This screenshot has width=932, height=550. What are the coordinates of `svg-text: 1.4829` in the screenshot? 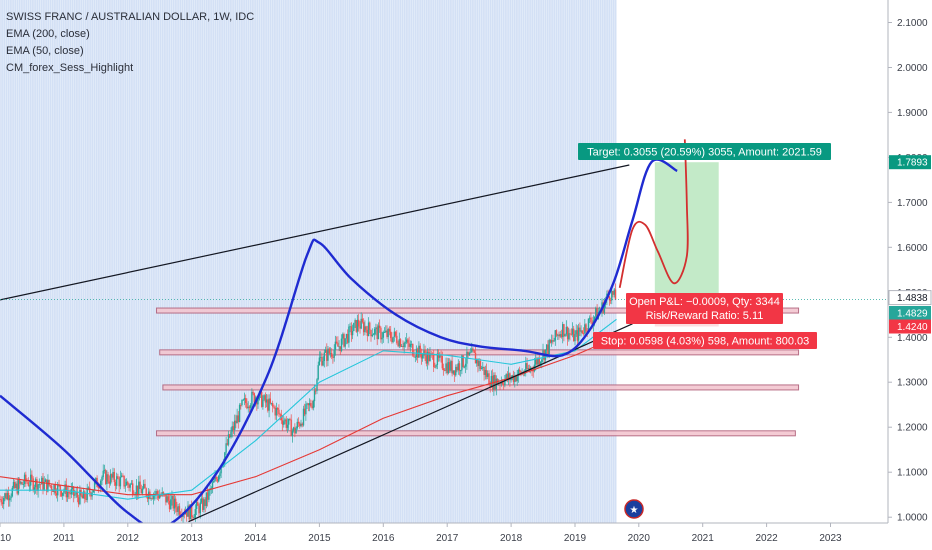 It's located at (912, 314).